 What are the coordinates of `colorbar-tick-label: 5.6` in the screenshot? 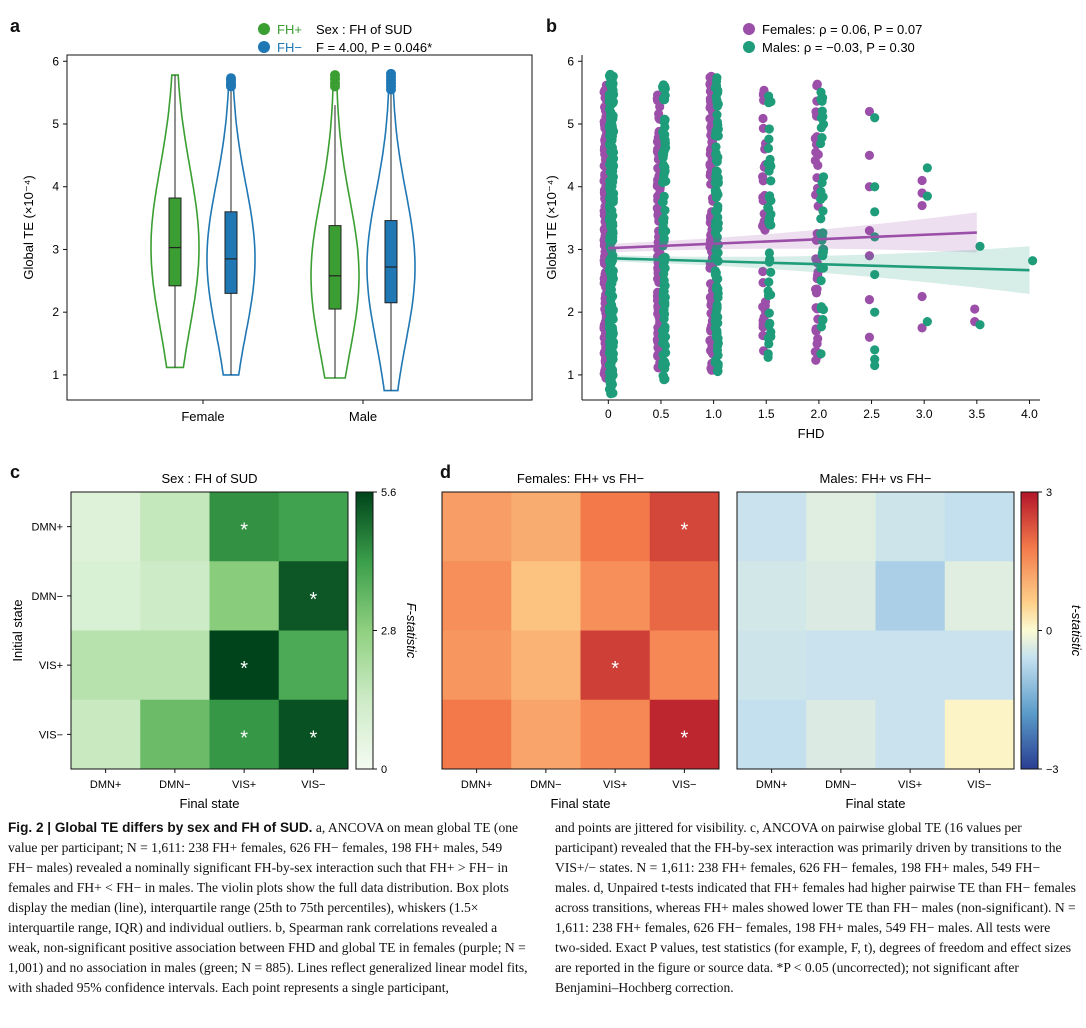 It's located at (388, 493).